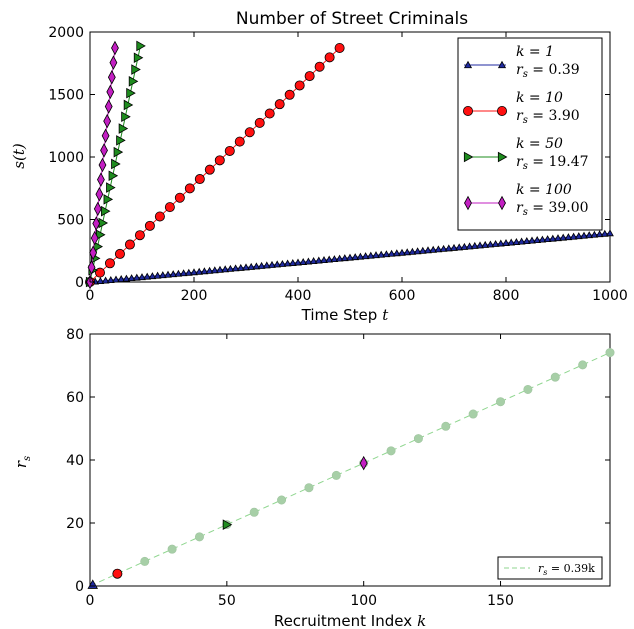 The width and height of the screenshot is (634, 629). I want to click on legend-k-label: k = 1, so click(535, 52).